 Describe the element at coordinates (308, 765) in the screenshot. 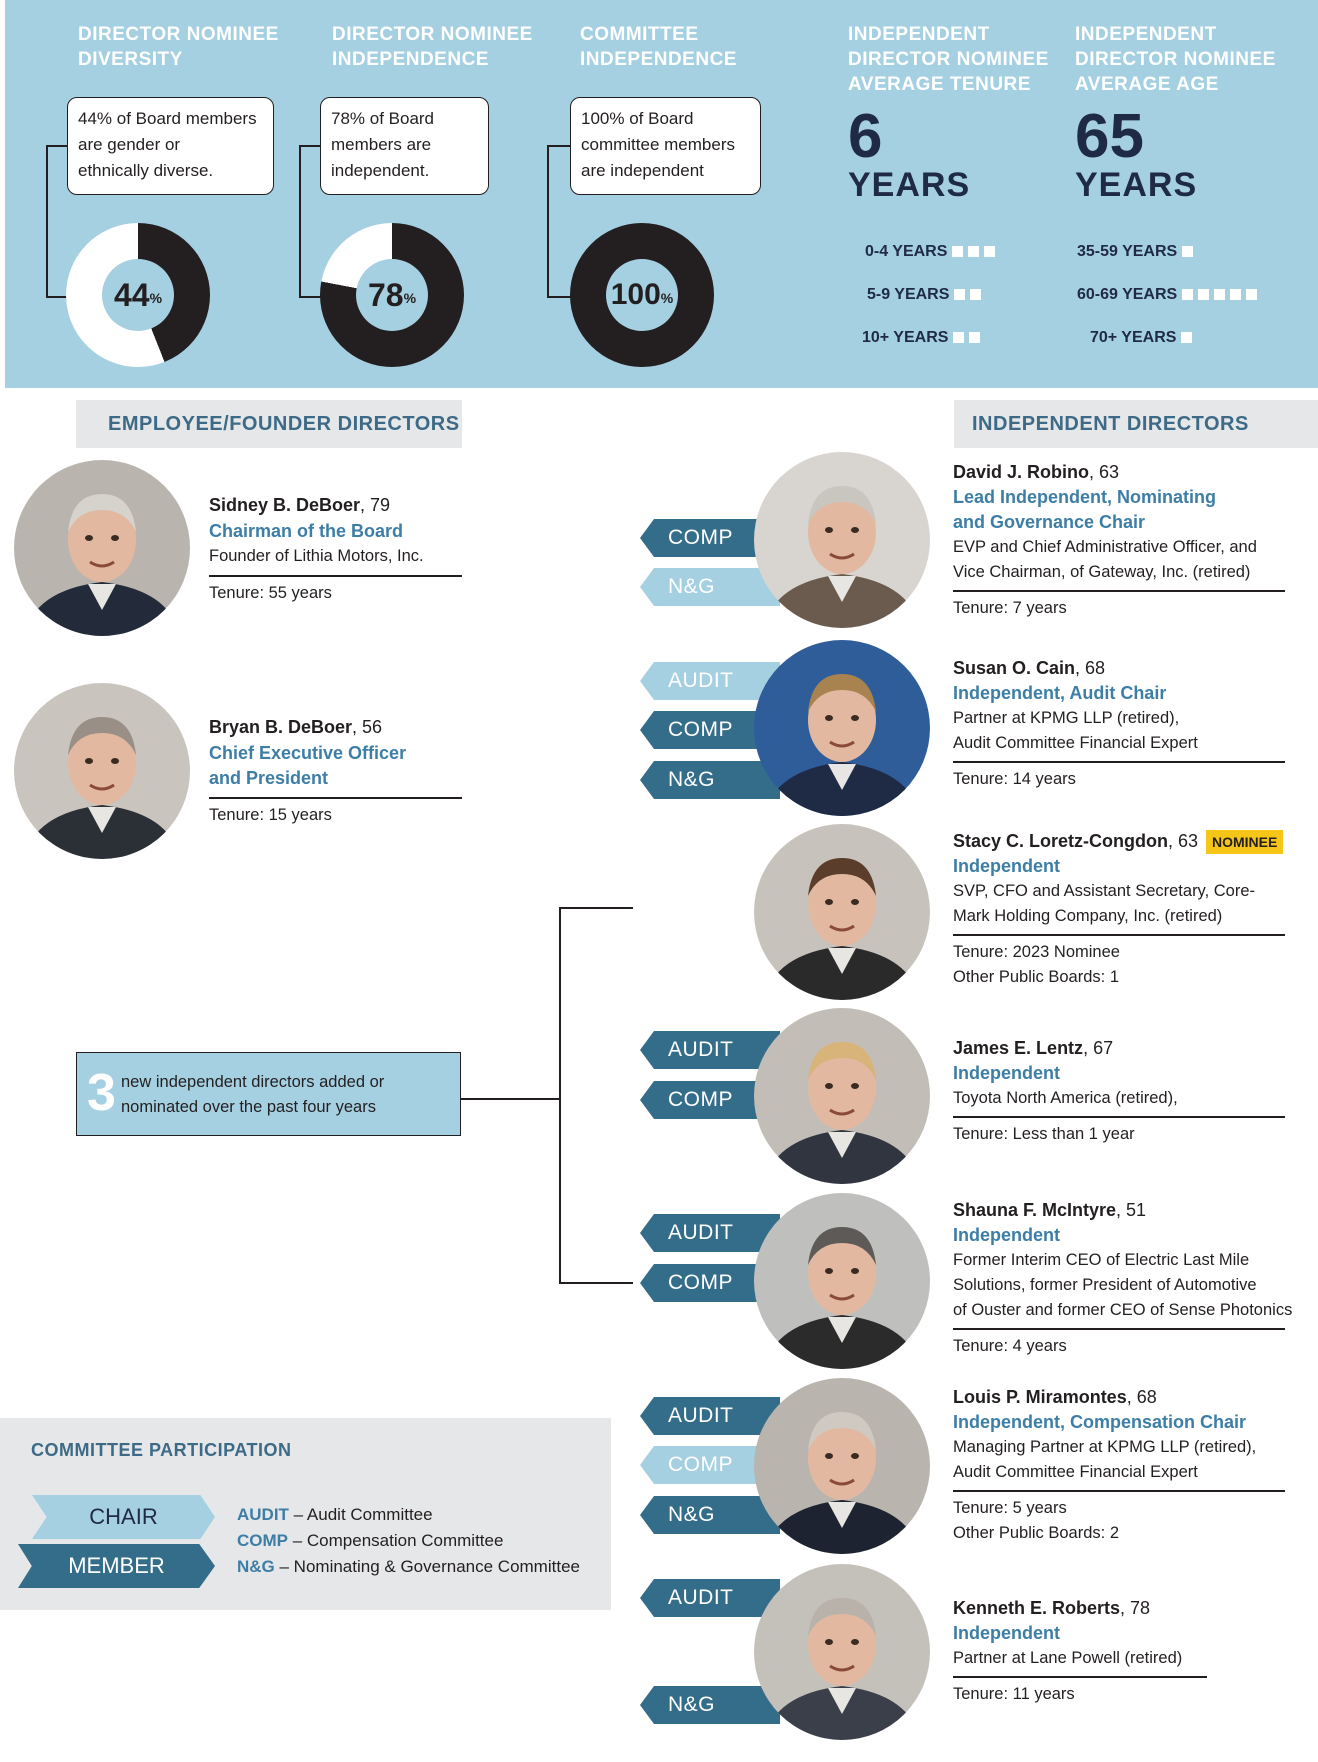

I see `director-role: Chief Executive Officer and President` at that location.